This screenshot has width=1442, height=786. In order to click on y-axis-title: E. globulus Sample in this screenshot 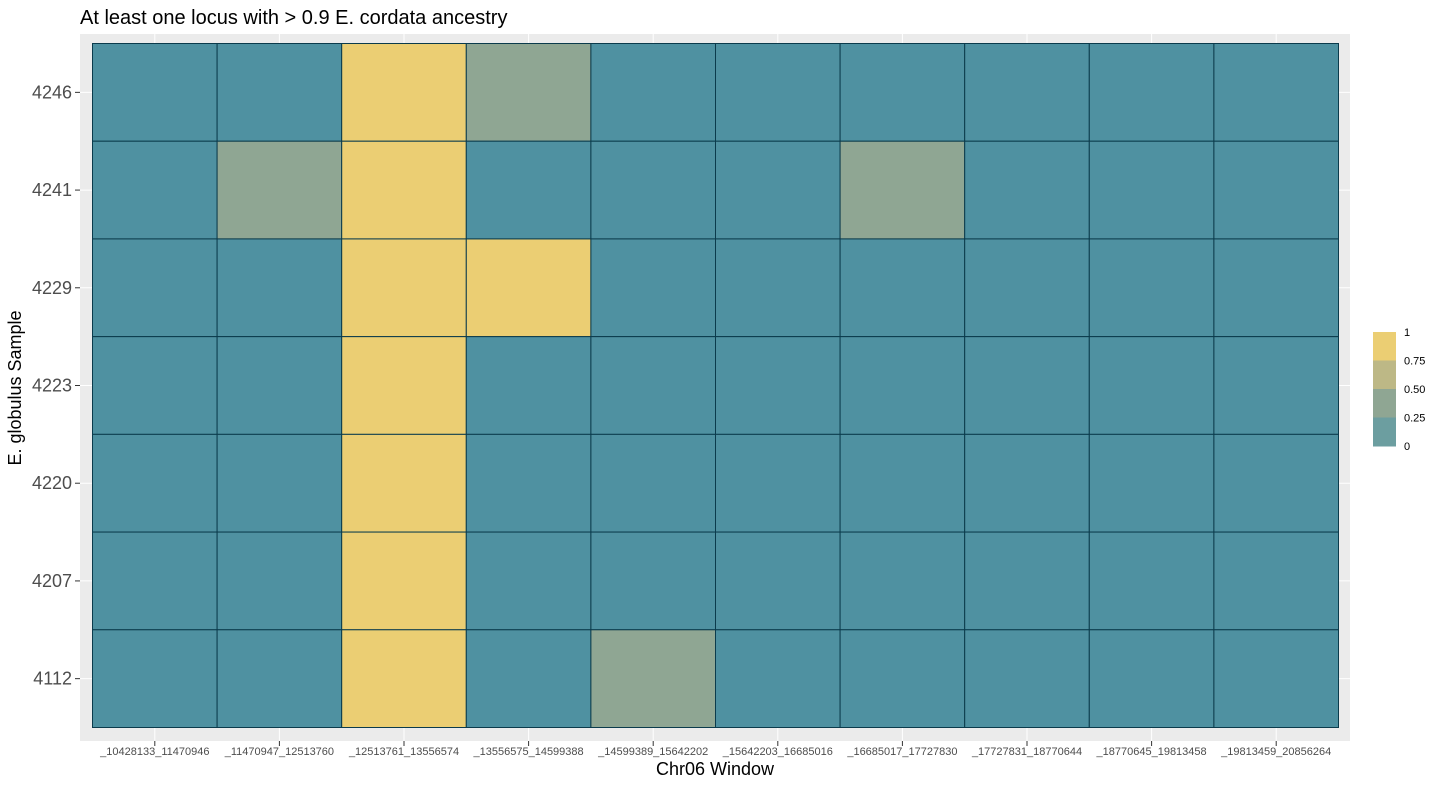, I will do `click(15, 387)`.